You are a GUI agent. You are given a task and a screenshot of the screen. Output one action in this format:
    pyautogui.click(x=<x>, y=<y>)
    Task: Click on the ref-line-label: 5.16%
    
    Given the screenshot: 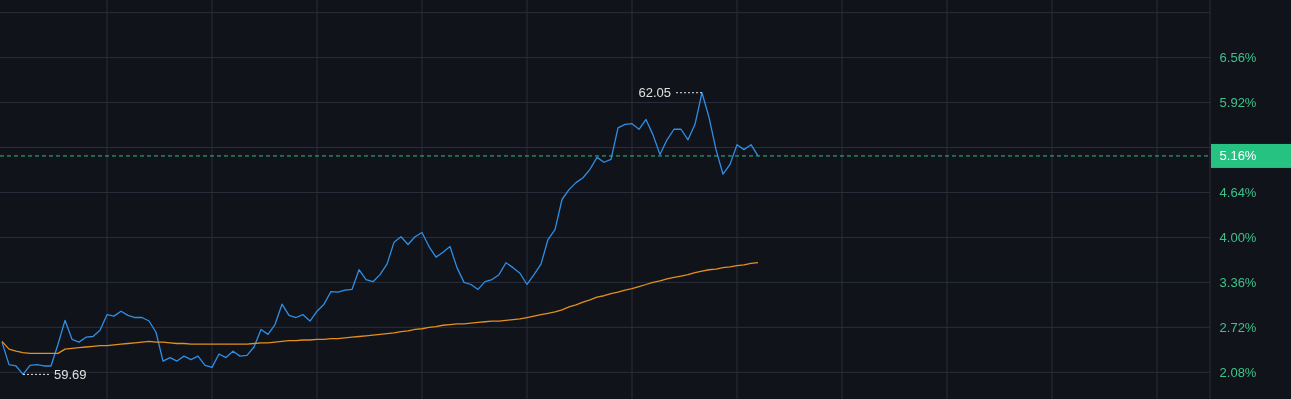 What is the action you would take?
    pyautogui.click(x=1238, y=156)
    